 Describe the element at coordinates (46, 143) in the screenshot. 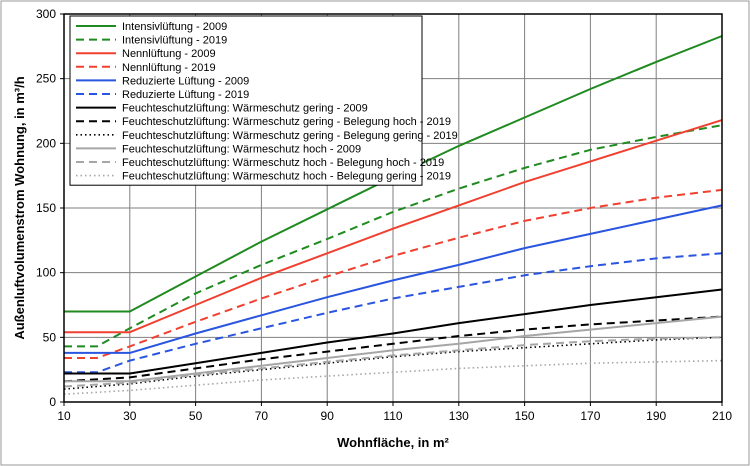

I see `y-tick-label: 200` at that location.